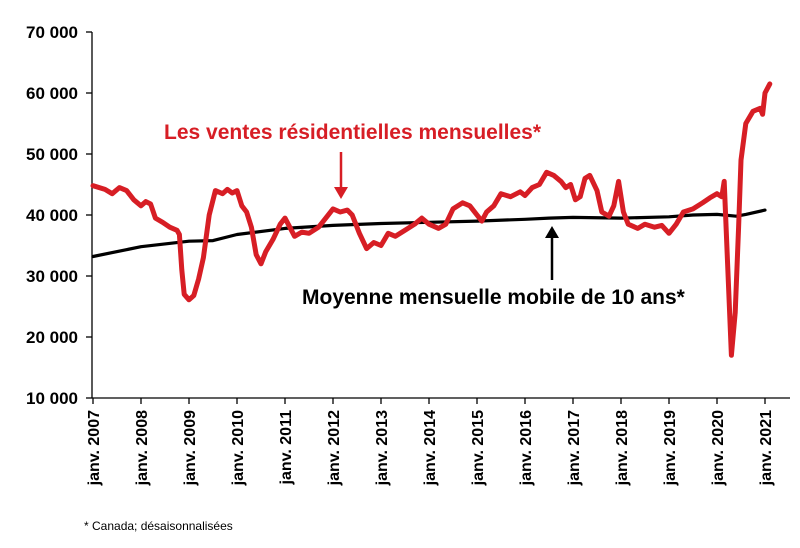  I want to click on x-tick-label: janv. 2008, so click(142, 448).